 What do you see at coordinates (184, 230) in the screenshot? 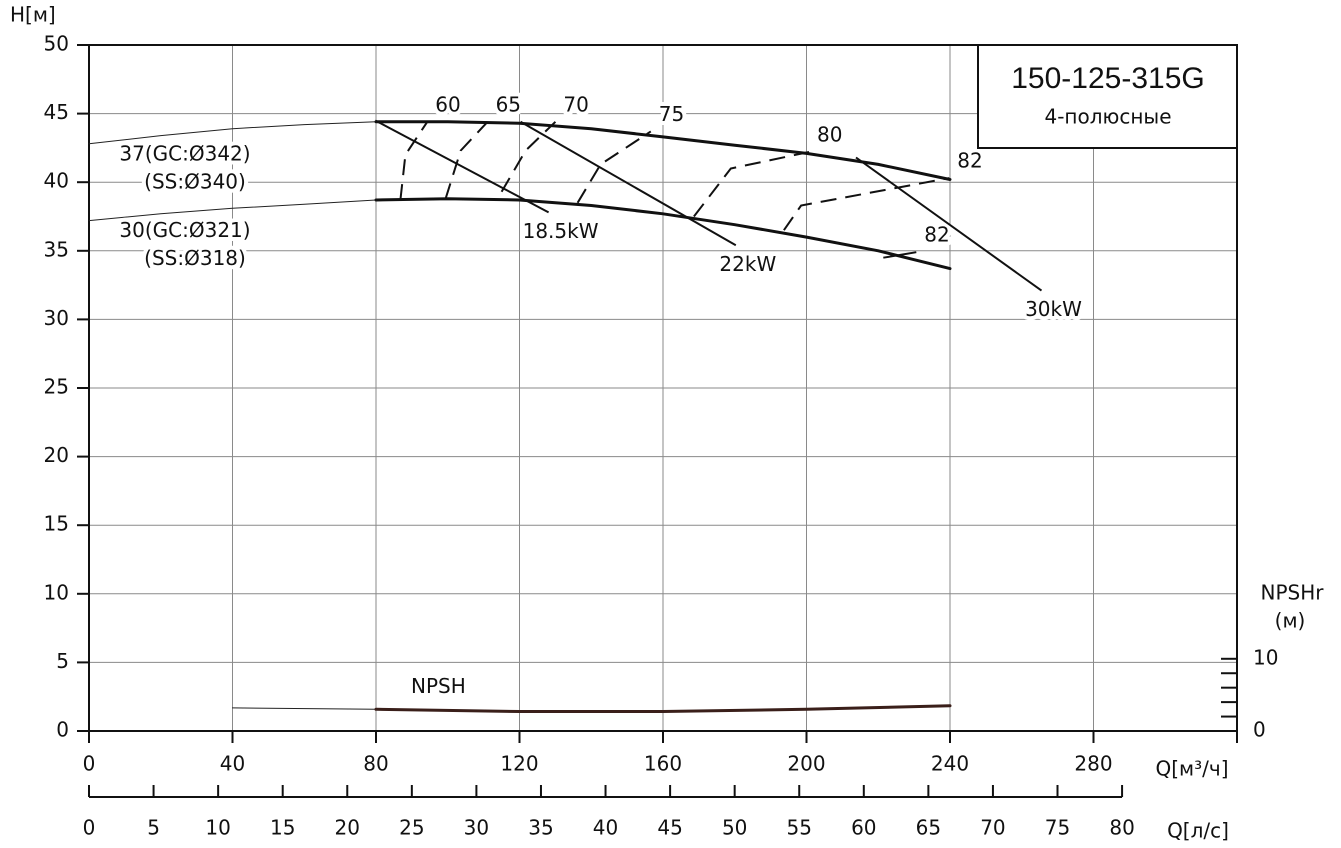
I see `curve-label: 30(GC:Ø321)` at bounding box center [184, 230].